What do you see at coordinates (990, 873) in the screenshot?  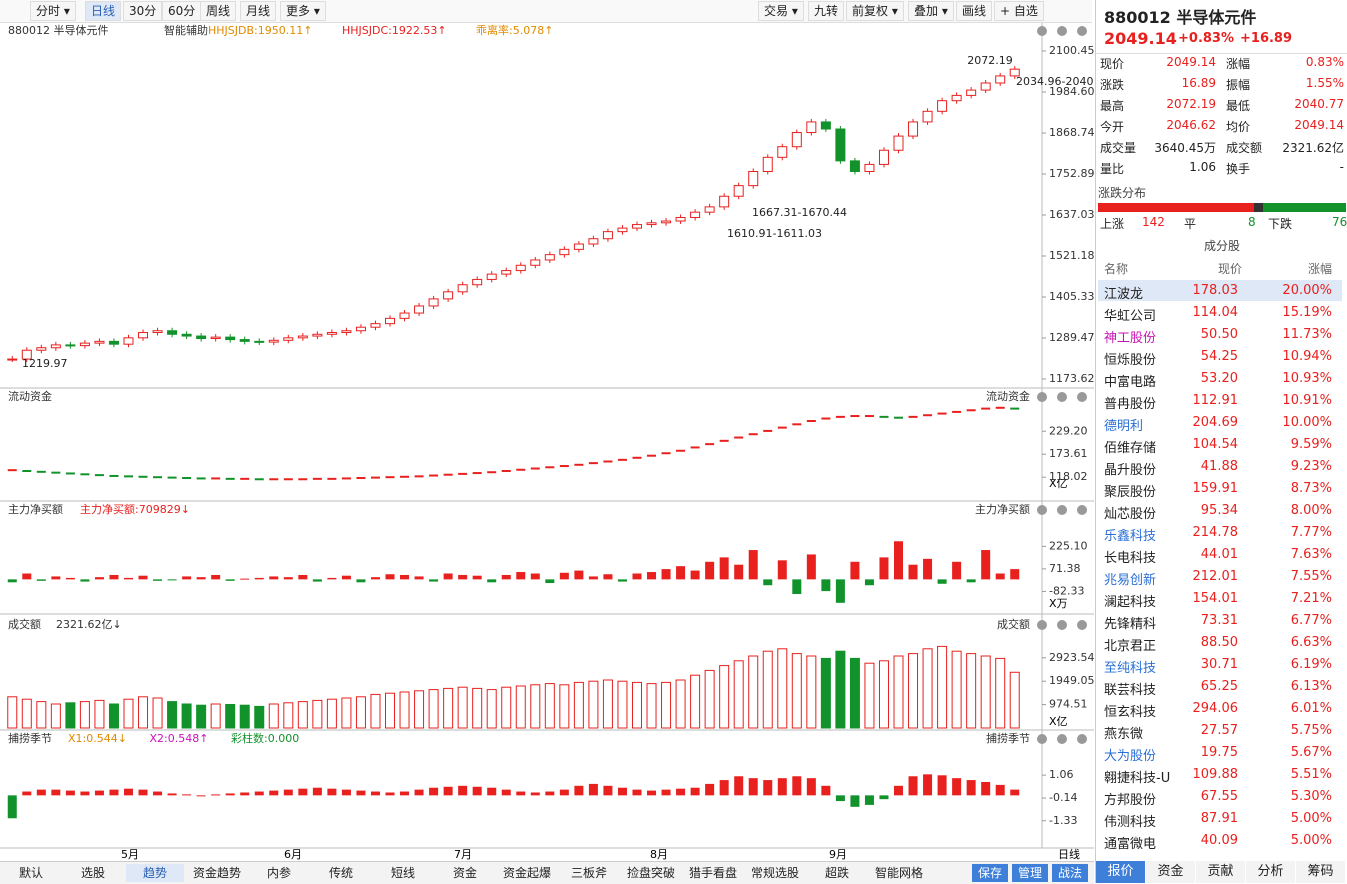 I see `tab: 保存` at bounding box center [990, 873].